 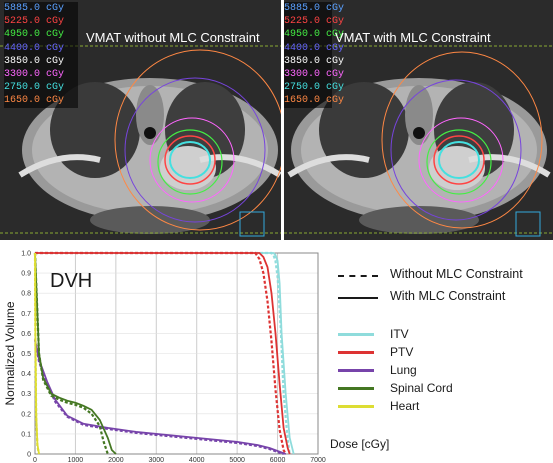 I want to click on chart-title: DVH, so click(x=71, y=281).